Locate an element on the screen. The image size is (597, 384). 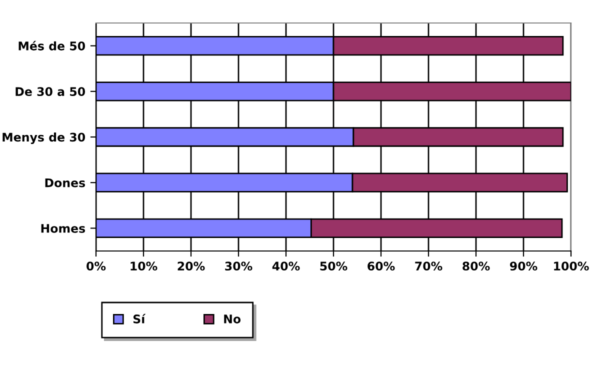
legend-label: Sí is located at coordinates (139, 319).